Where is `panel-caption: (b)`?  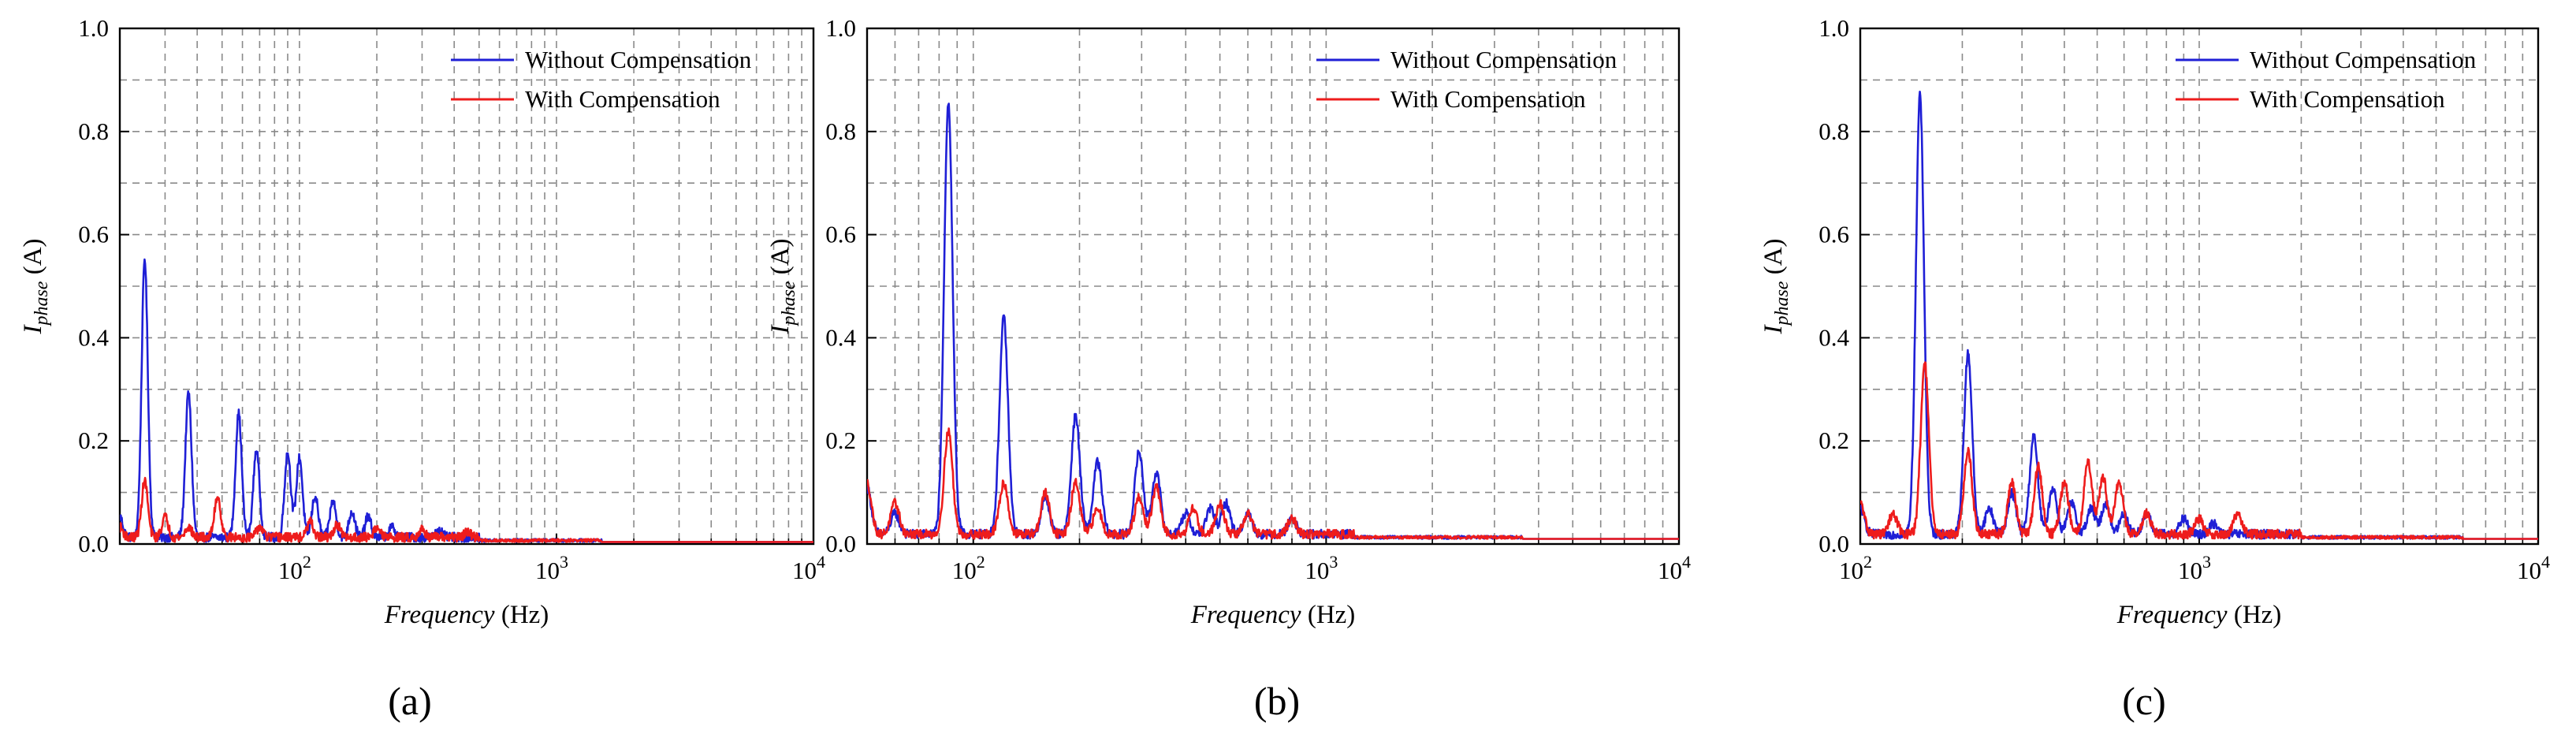 panel-caption: (b) is located at coordinates (1277, 701).